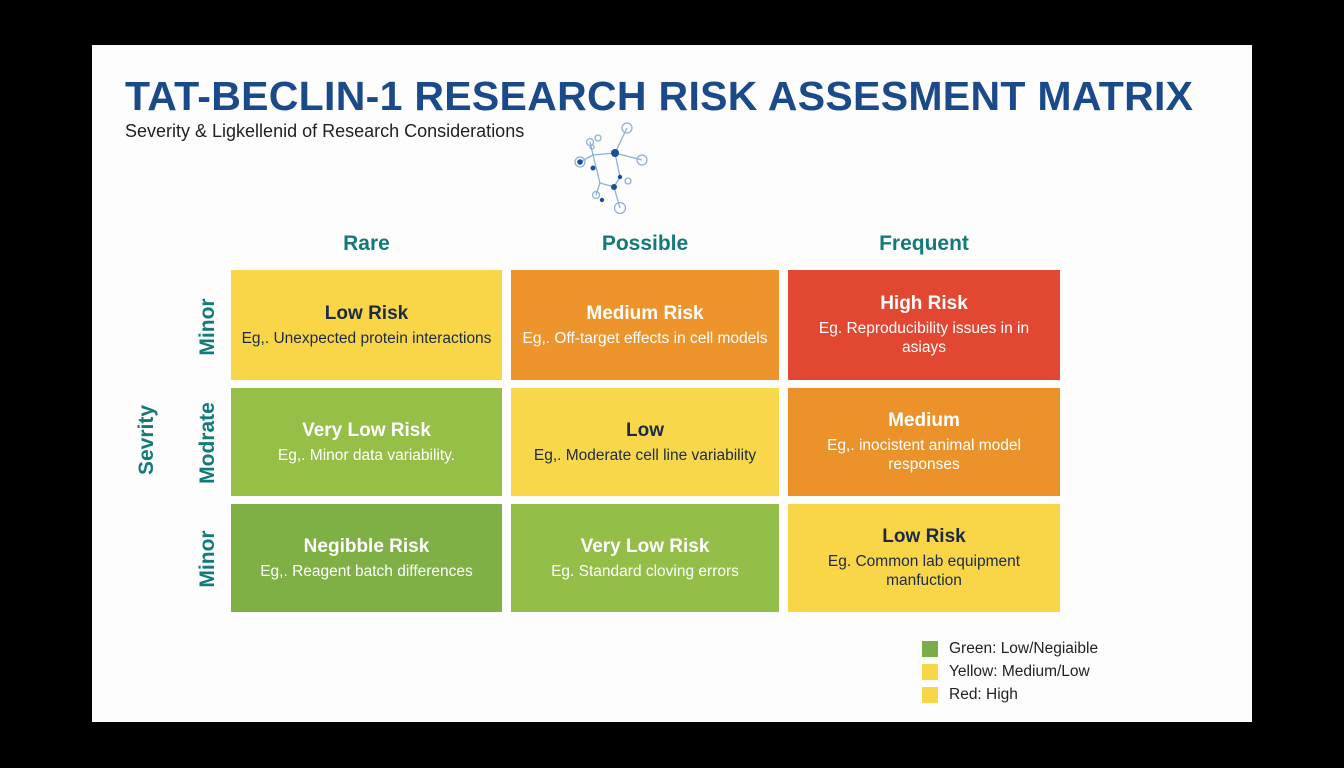 Image resolution: width=1344 pixels, height=768 pixels. I want to click on legend-item-green: Green: Low/Negiaible, so click(1010, 648).